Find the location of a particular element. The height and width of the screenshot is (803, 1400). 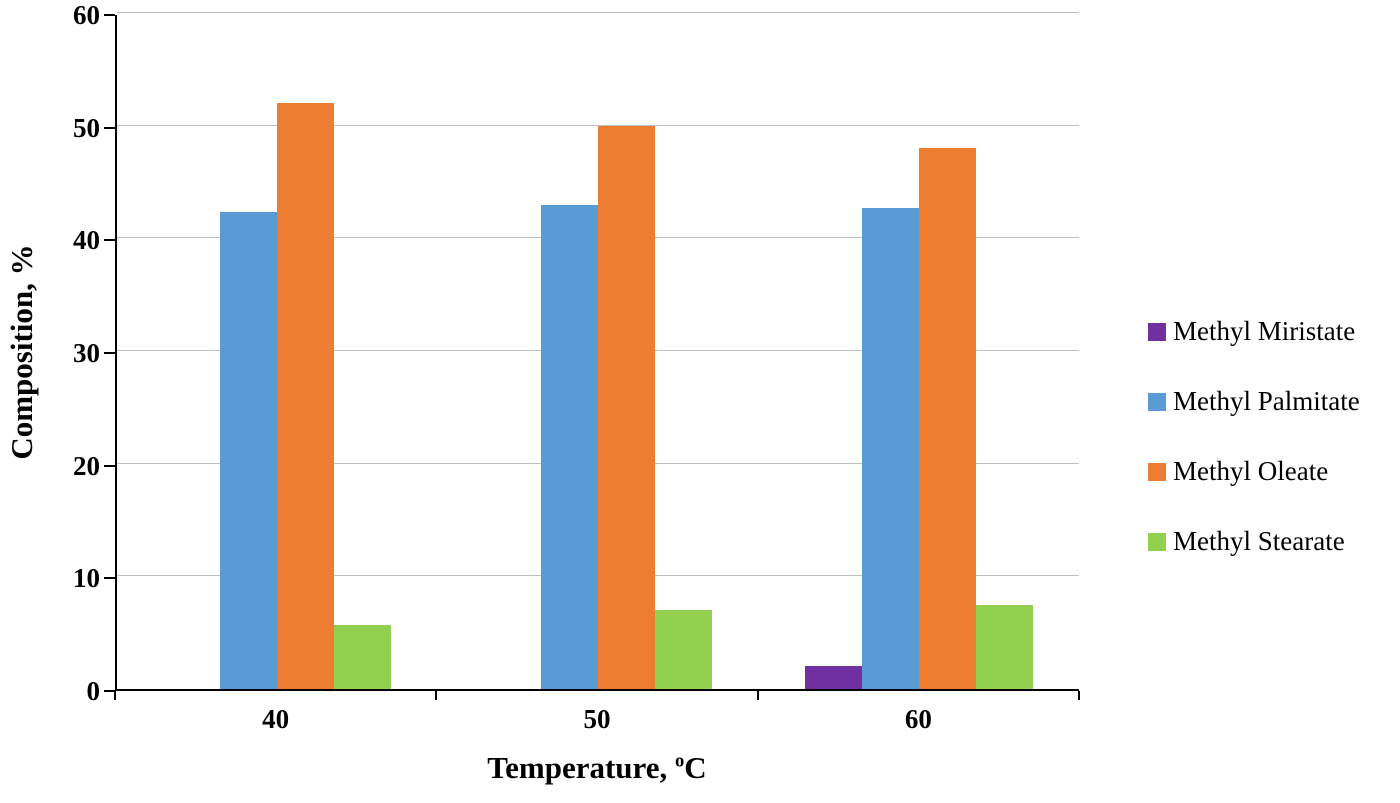

legend-swatch-methyl-stearate is located at coordinates (1157, 541).